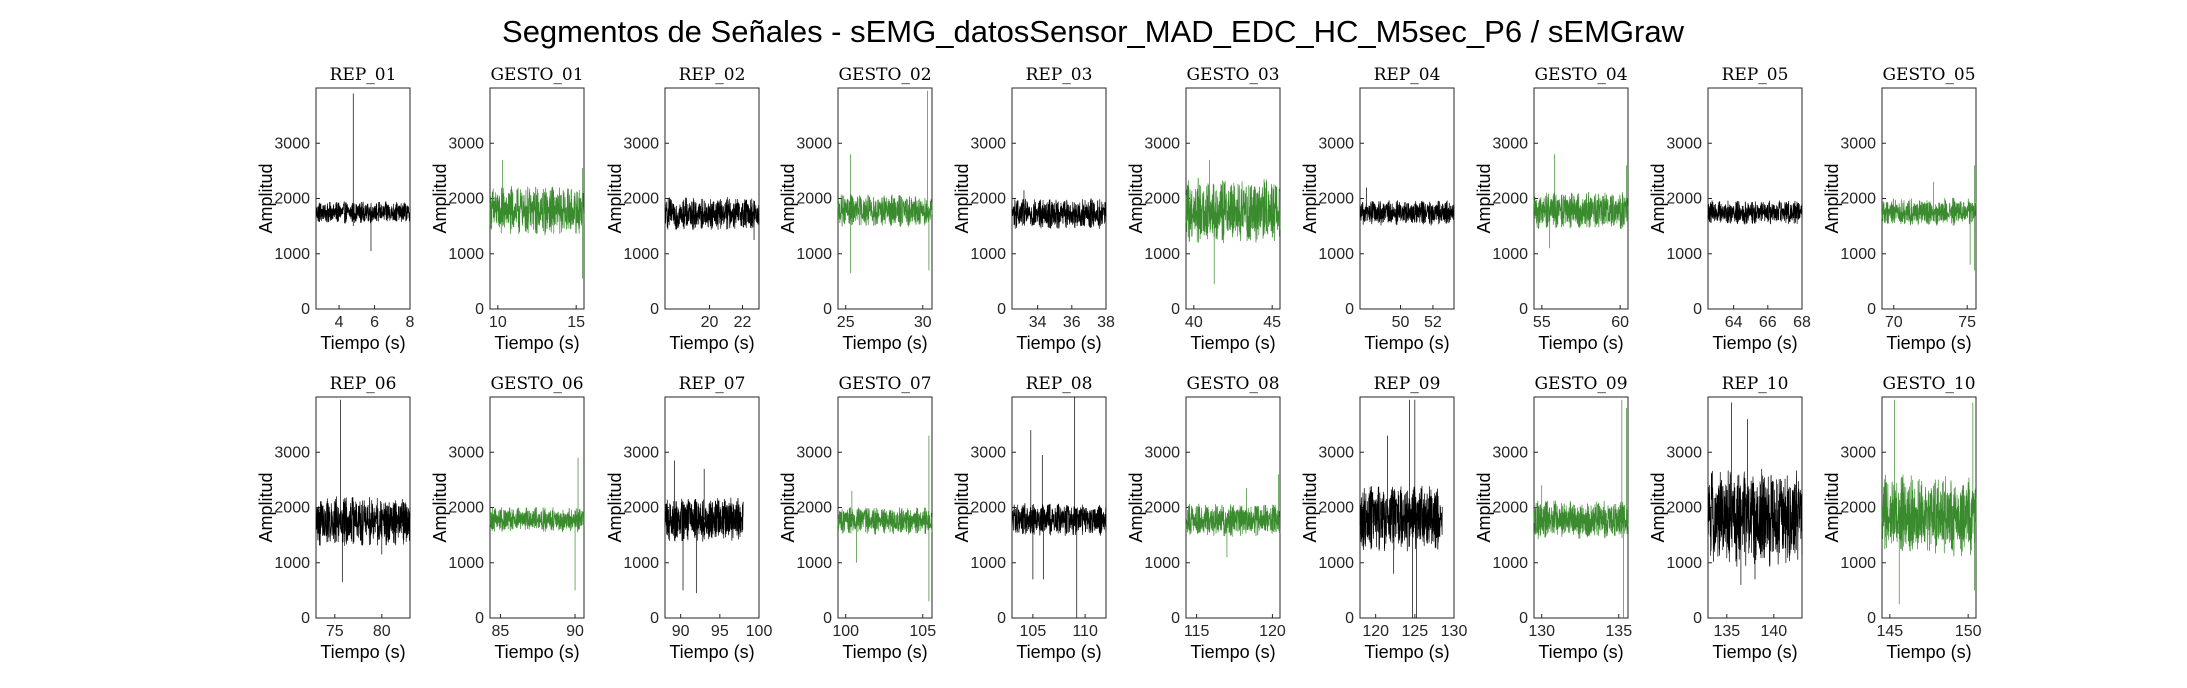 The width and height of the screenshot is (2187, 688). What do you see at coordinates (884, 384) in the screenshot?
I see `subplot-title: GESTO_07` at bounding box center [884, 384].